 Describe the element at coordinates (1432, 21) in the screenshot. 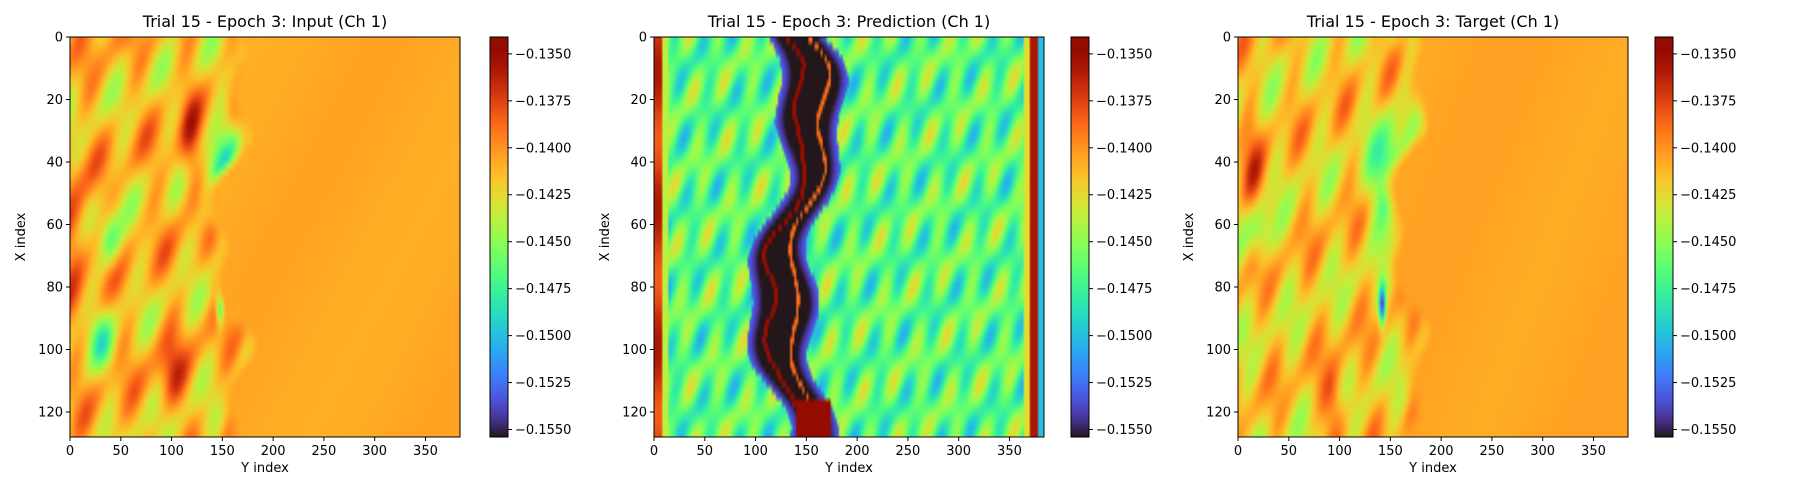

I see `chart-title: Trial 15 - Epoch 3: Target (Ch 1)` at that location.